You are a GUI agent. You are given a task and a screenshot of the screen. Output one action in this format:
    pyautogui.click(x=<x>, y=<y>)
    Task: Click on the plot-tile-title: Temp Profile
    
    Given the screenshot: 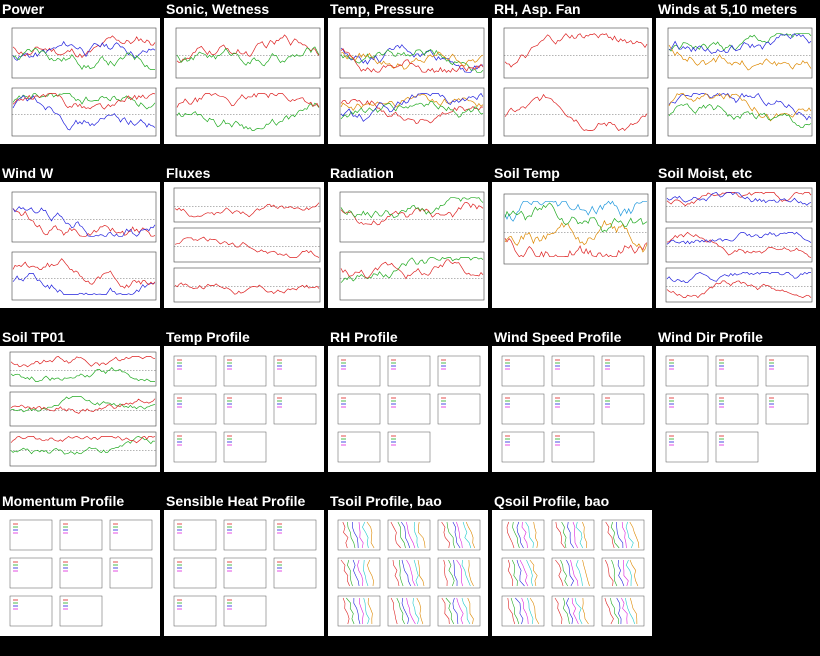 What is the action you would take?
    pyautogui.click(x=208, y=337)
    